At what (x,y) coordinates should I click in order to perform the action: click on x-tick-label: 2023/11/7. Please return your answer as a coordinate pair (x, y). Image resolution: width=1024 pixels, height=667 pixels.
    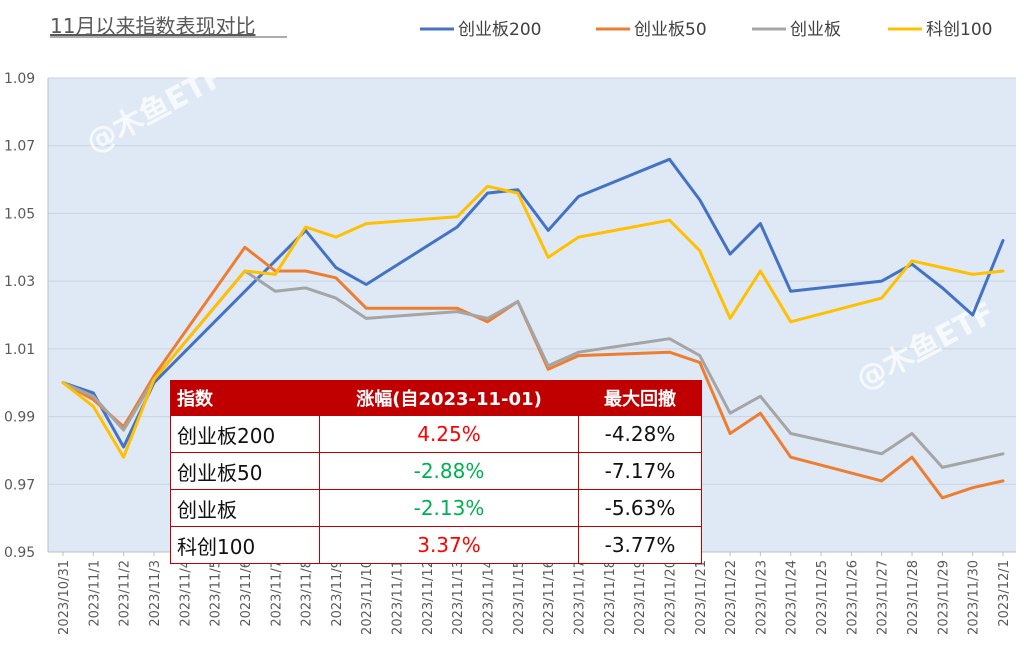
    Looking at the image, I should click on (276, 593).